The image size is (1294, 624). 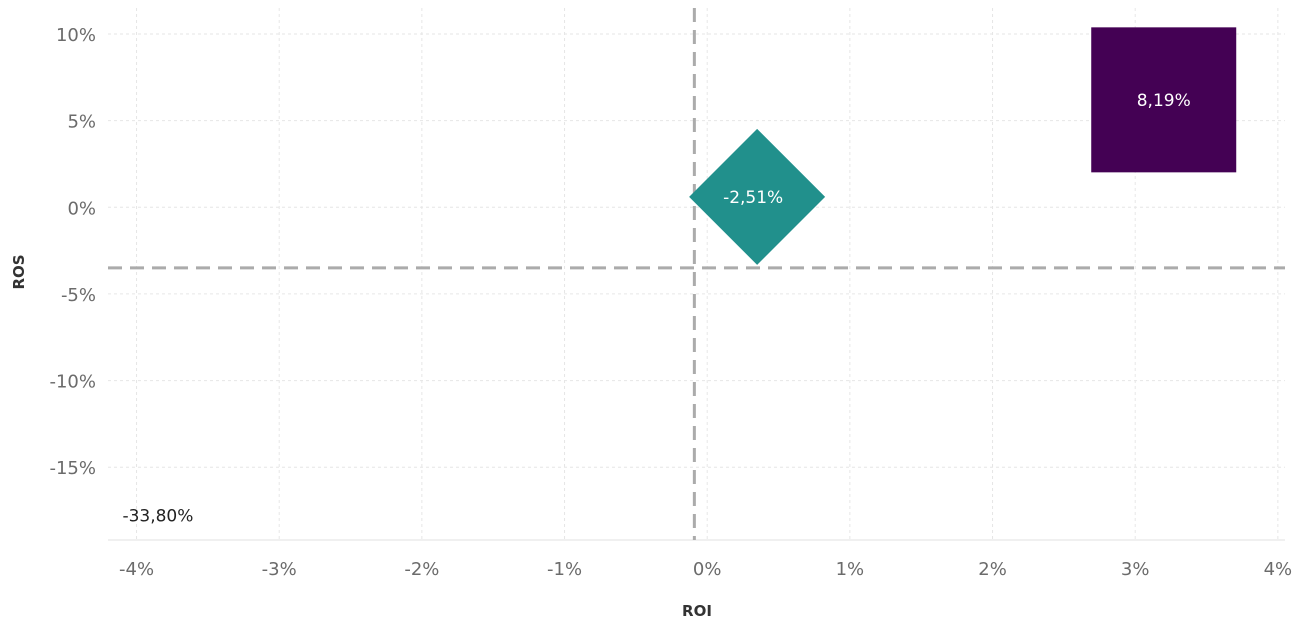 I want to click on x-tick-label: -1%, so click(x=564, y=569).